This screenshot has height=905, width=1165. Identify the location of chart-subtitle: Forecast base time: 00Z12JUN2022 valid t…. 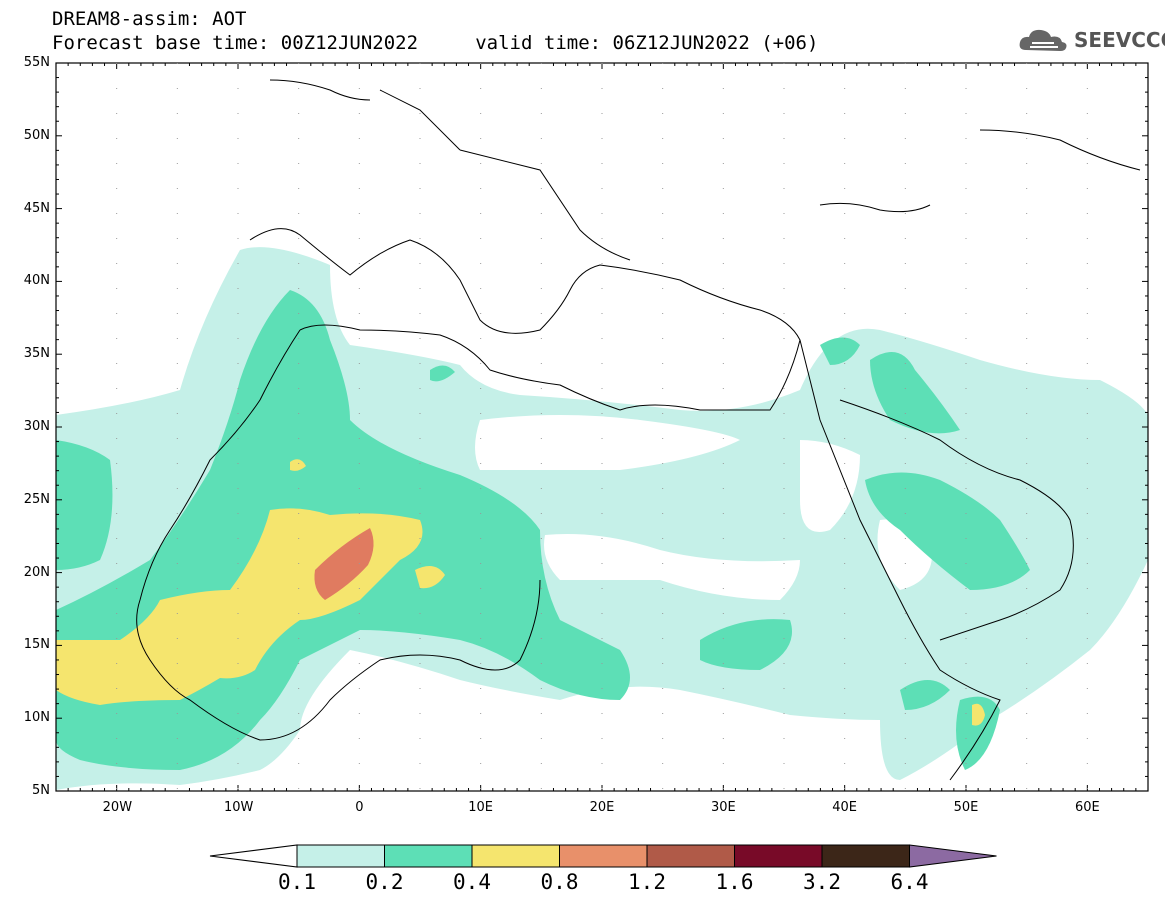
(435, 43).